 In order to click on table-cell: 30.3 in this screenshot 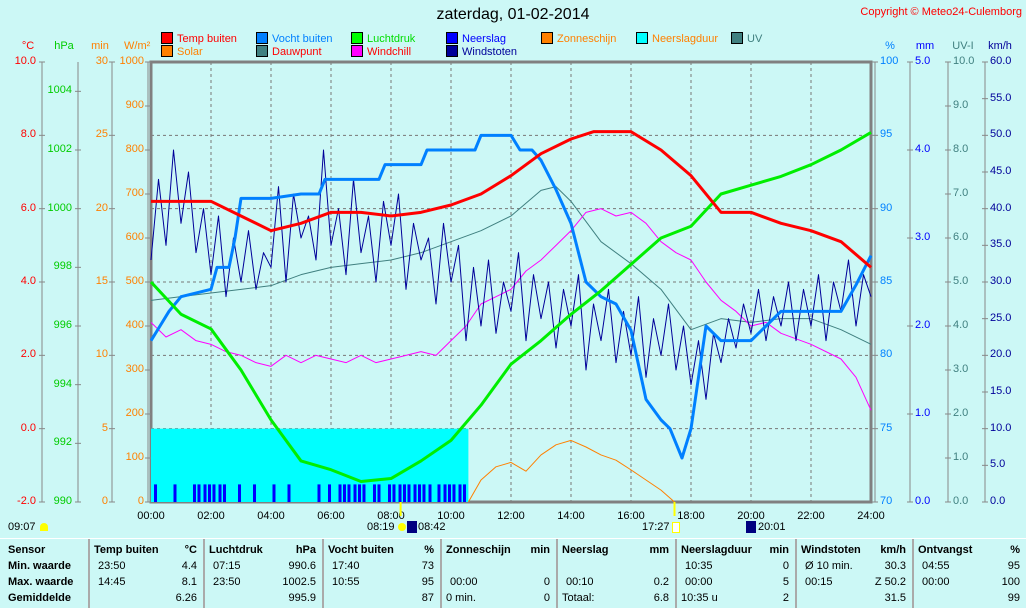, I will do `click(895, 566)`.